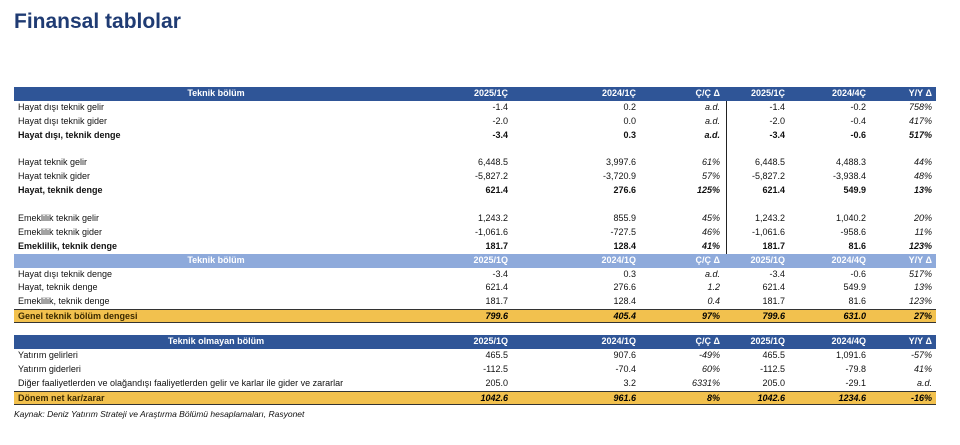 The image size is (960, 445). Describe the element at coordinates (618, 341) in the screenshot. I see `header-col-2024-1q: 2024/1Q` at that location.